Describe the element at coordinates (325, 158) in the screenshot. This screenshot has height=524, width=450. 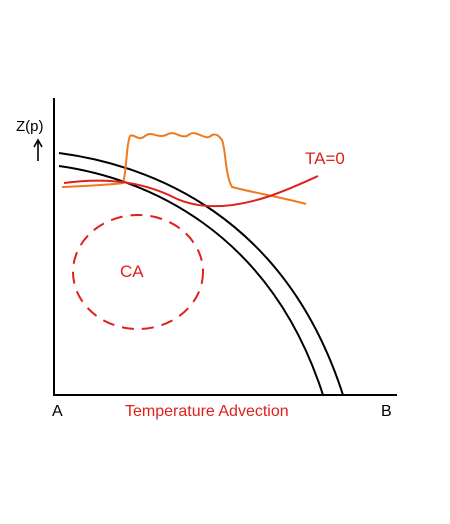
I see `ta-zero-label: TA=0` at that location.